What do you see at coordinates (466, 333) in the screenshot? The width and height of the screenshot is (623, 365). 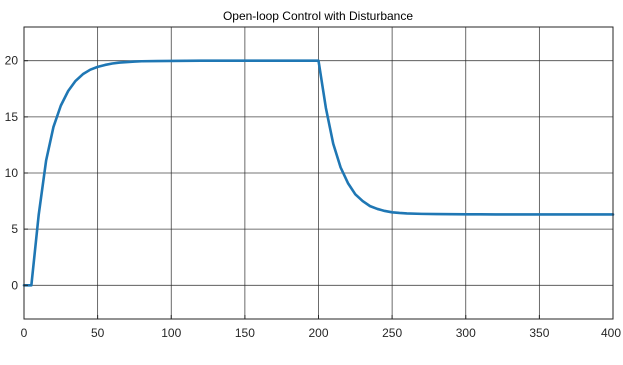 I see `x-tick-label: 300` at bounding box center [466, 333].